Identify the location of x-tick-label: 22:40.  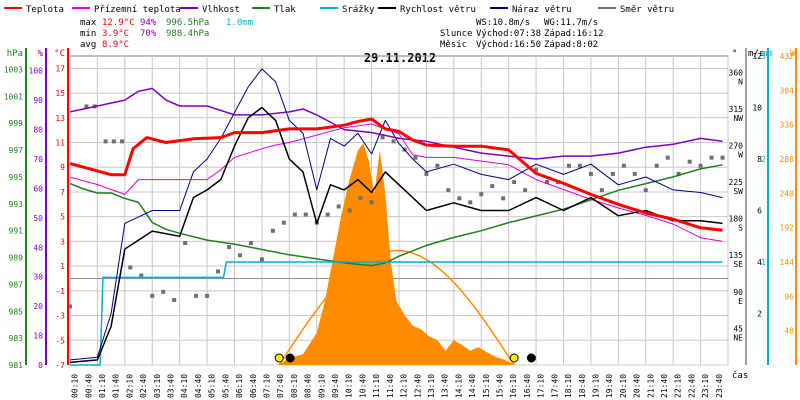
(691, 386).